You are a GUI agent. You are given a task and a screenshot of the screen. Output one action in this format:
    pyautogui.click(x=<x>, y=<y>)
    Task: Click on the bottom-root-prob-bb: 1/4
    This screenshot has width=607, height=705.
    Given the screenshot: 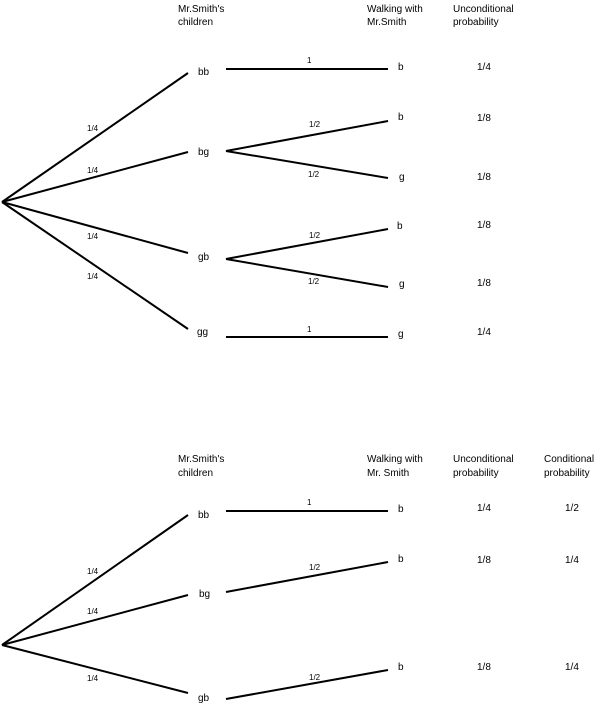 What is the action you would take?
    pyautogui.click(x=93, y=571)
    